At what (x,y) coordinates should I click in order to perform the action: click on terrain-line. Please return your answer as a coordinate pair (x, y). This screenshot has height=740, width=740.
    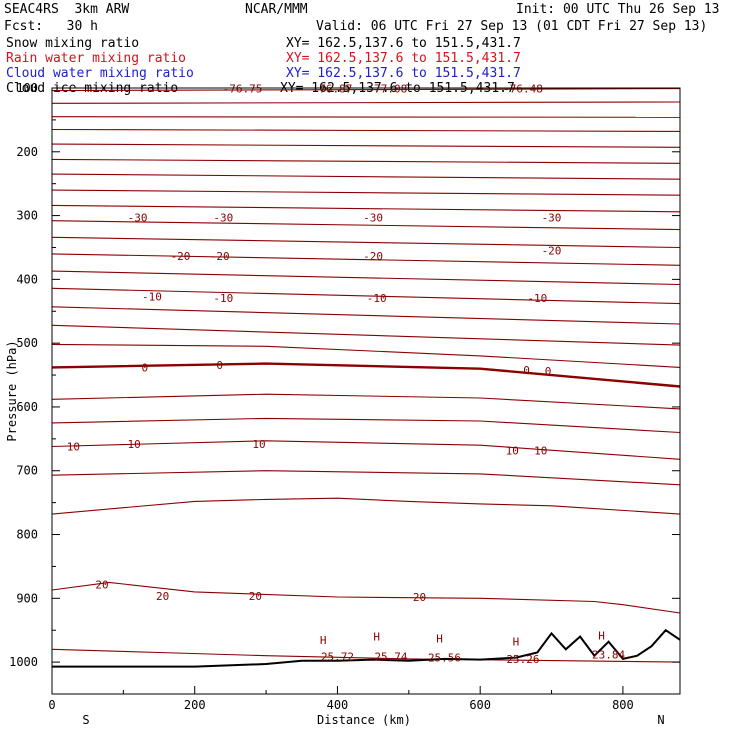
    Looking at the image, I should click on (366, 648).